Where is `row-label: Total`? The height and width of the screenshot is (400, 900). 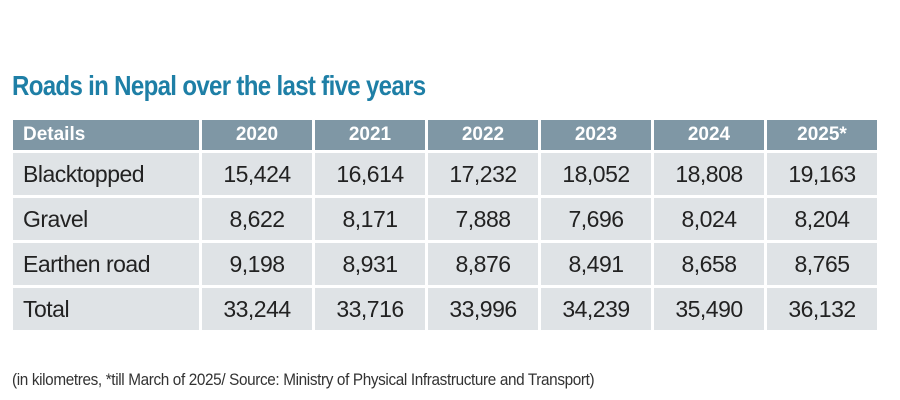 row-label: Total is located at coordinates (106, 309).